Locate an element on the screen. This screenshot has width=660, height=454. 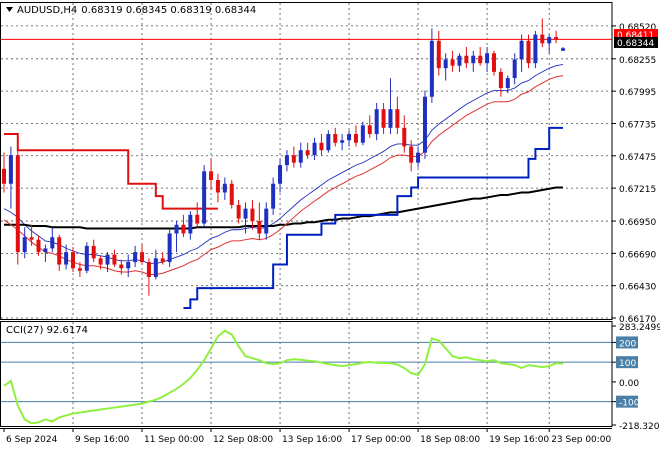
time-tick-label: 18 Sep 08:00 is located at coordinates (450, 440).